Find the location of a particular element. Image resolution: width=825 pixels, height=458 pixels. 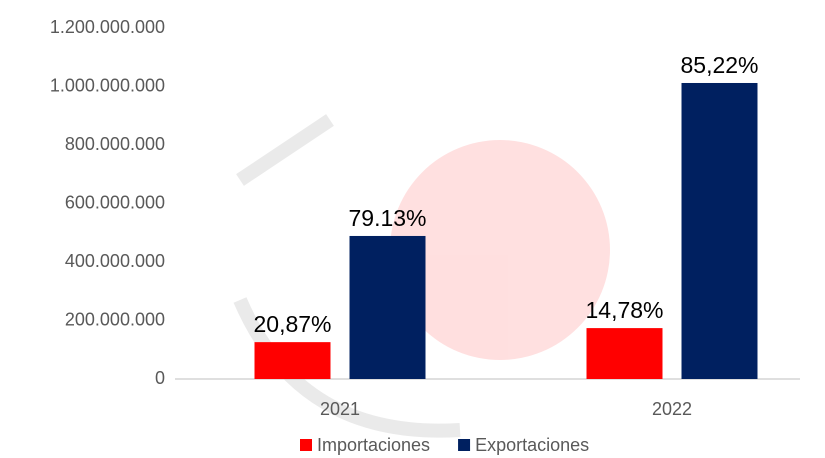

y-tick-label: 0 is located at coordinates (160, 378).